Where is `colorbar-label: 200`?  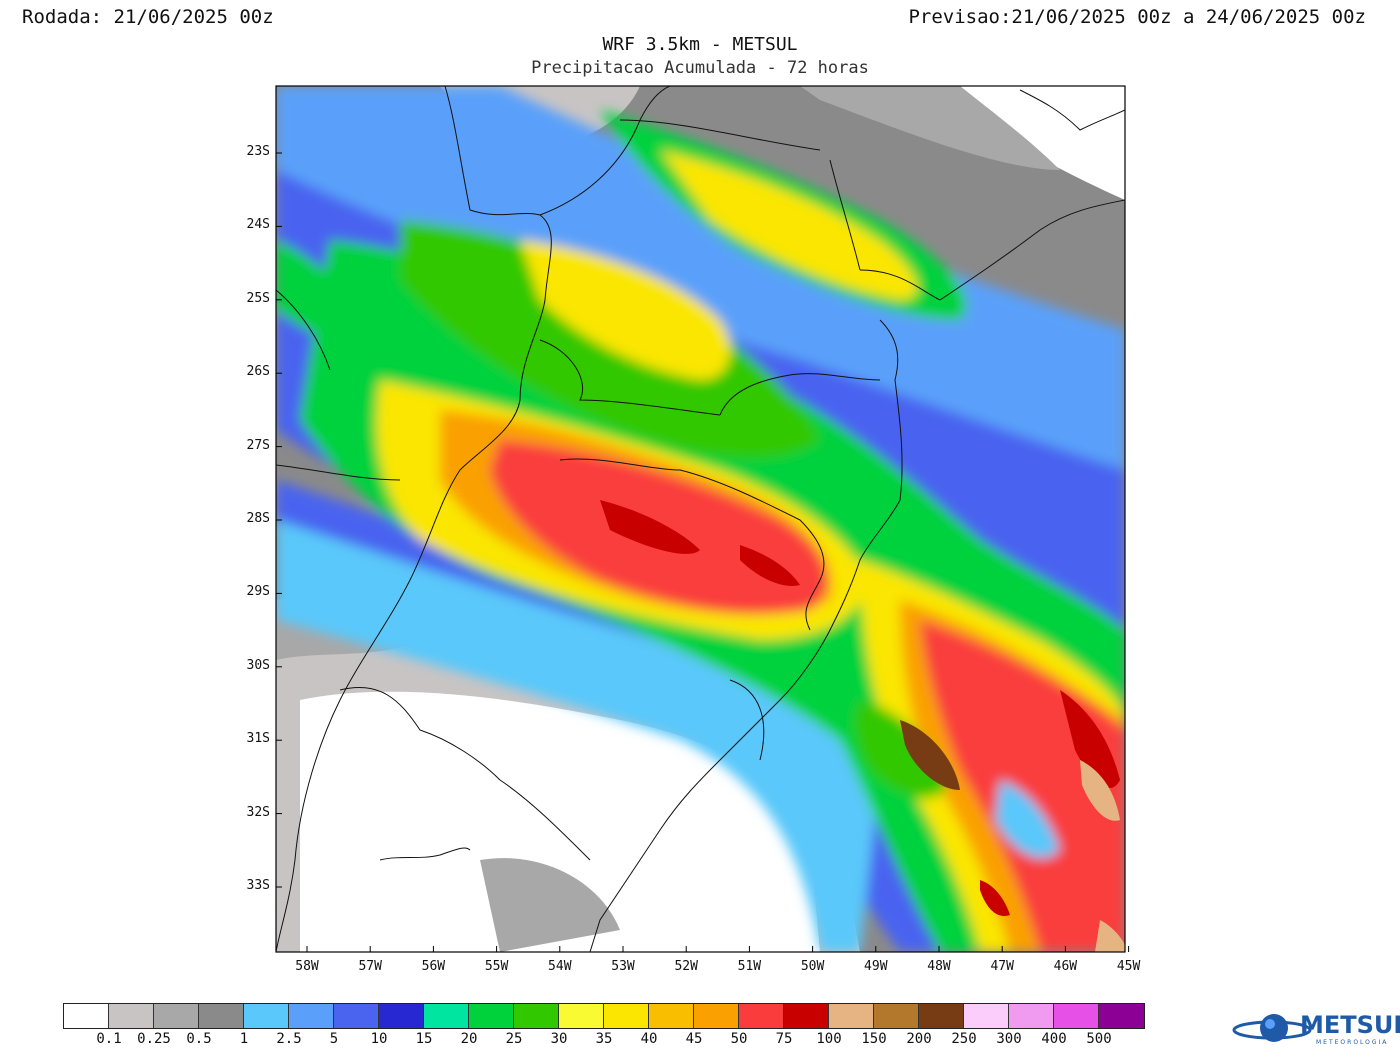 colorbar-label: 200 is located at coordinates (919, 1039).